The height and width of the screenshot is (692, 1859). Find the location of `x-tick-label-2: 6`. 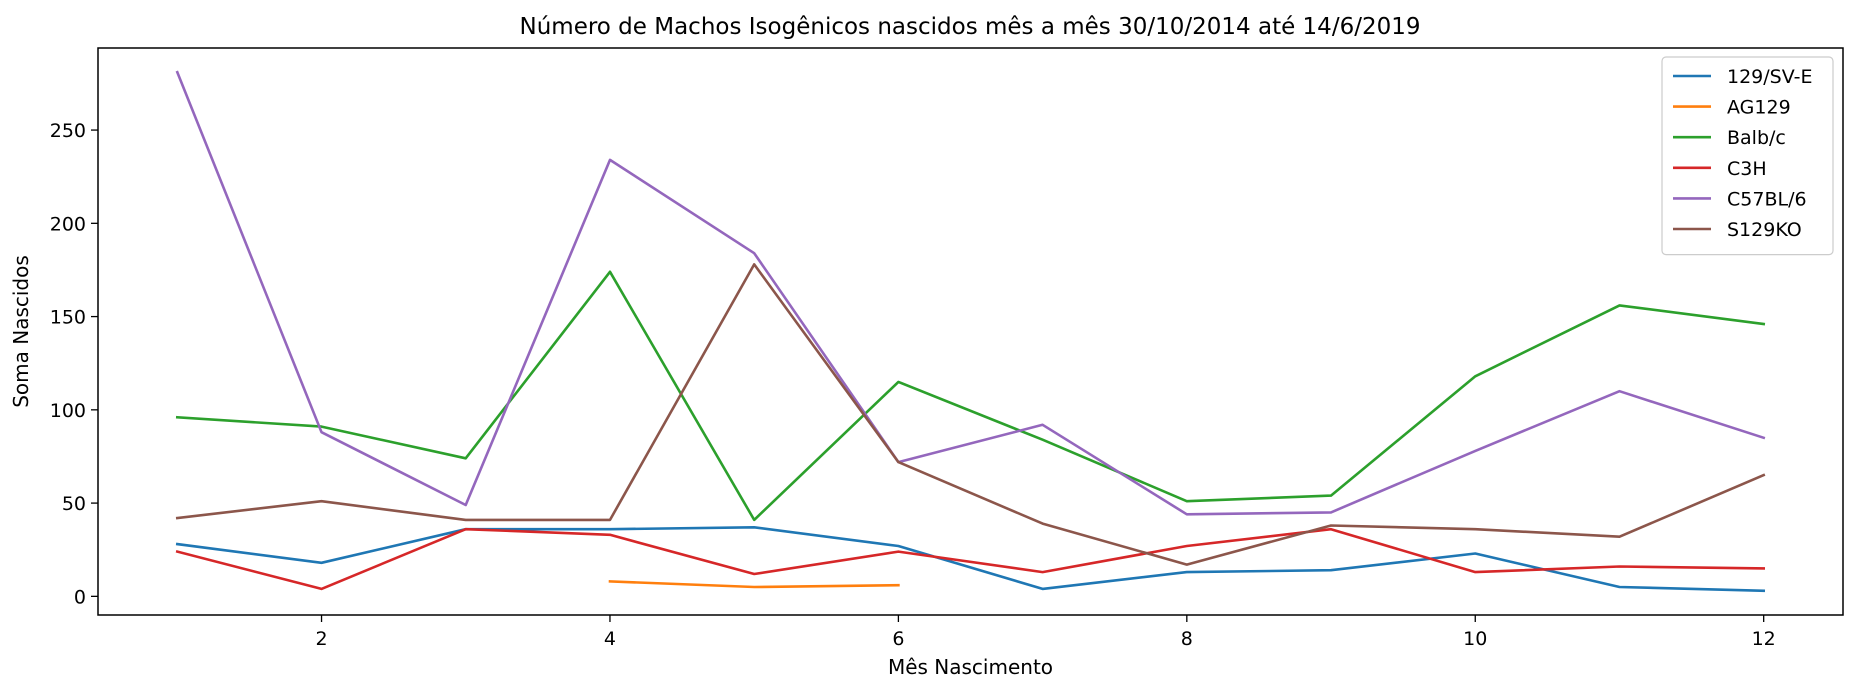

x-tick-label-2: 6 is located at coordinates (898, 639).